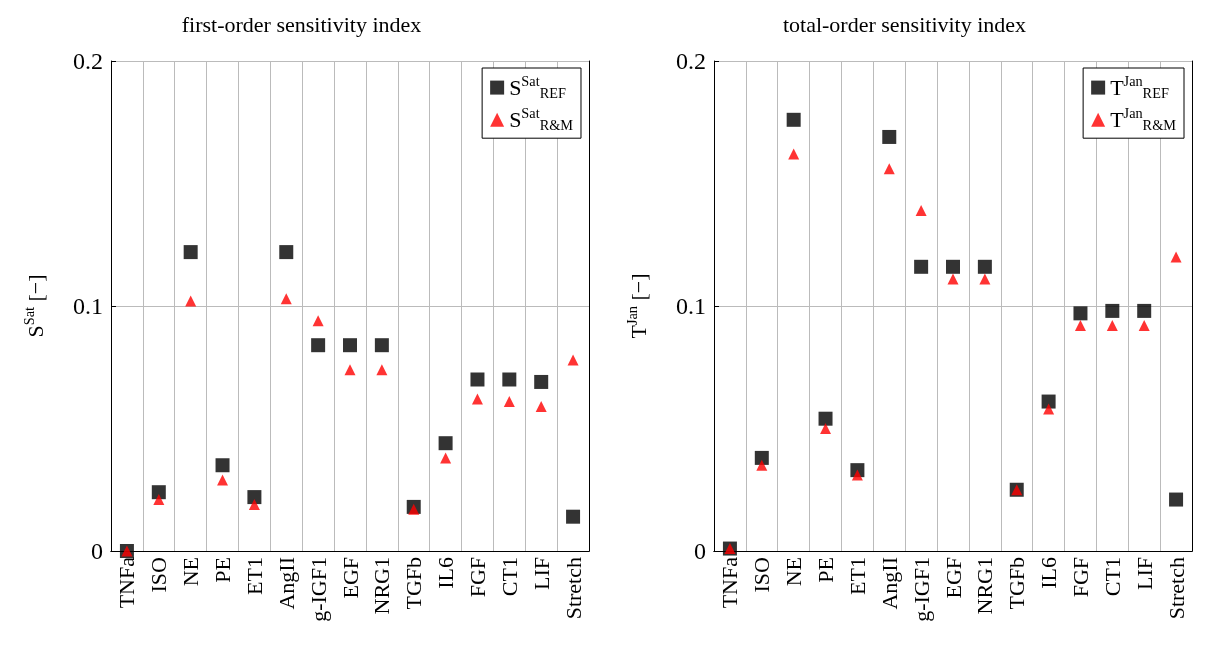 This screenshot has width=1206, height=662. Describe the element at coordinates (637, 306) in the screenshot. I see `y-axis-title: TJan [−]` at that location.